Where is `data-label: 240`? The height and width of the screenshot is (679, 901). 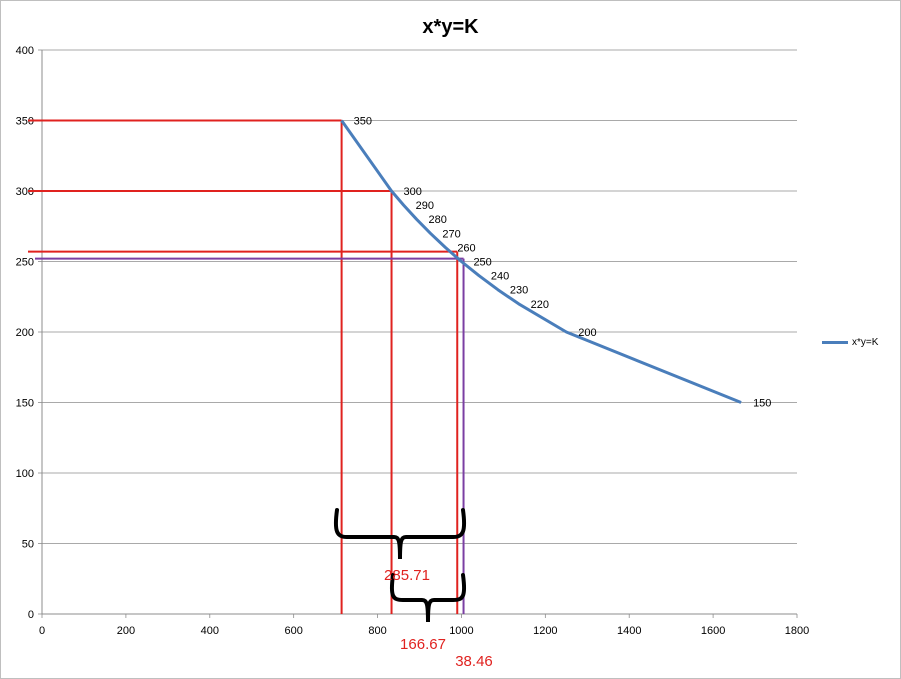 data-label: 240 is located at coordinates (500, 277).